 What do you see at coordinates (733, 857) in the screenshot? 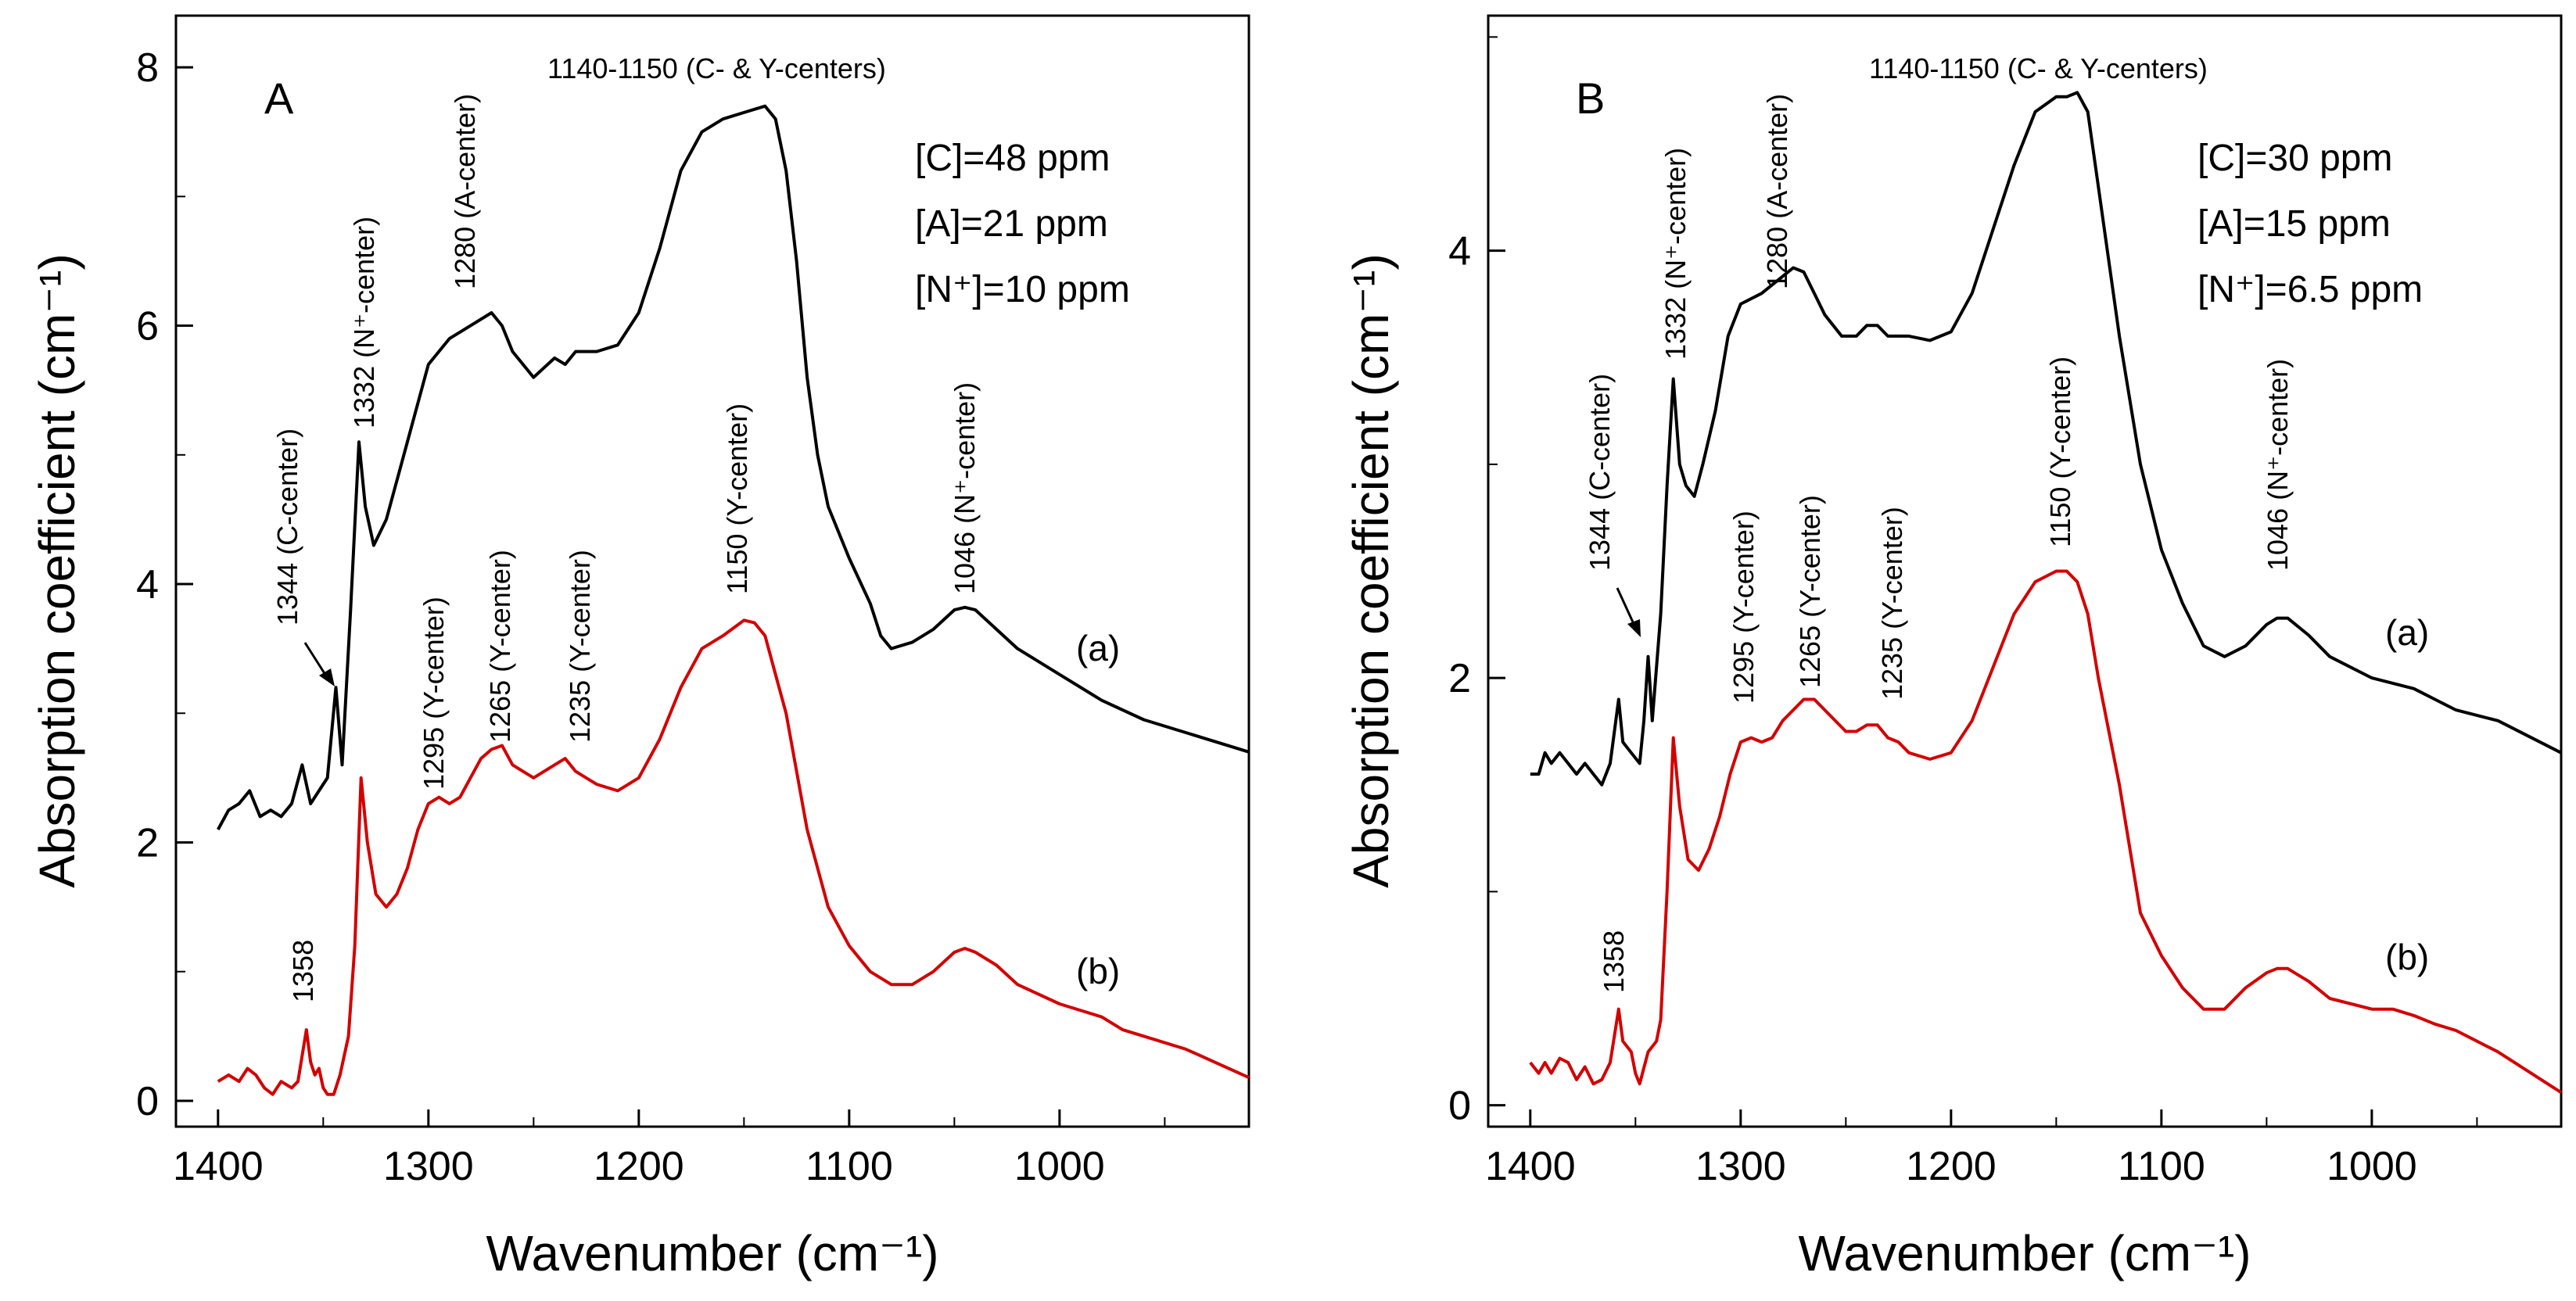
I see `series-line-b` at bounding box center [733, 857].